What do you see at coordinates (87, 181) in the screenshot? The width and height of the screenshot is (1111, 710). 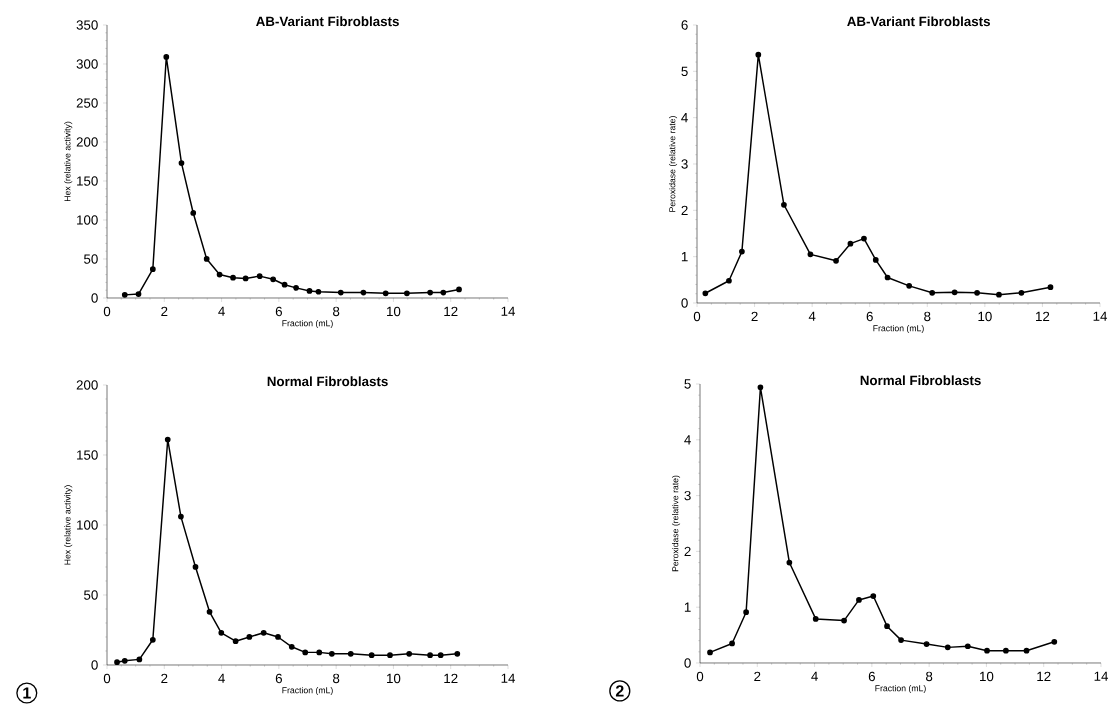 I see `y-tick-label: 150` at bounding box center [87, 181].